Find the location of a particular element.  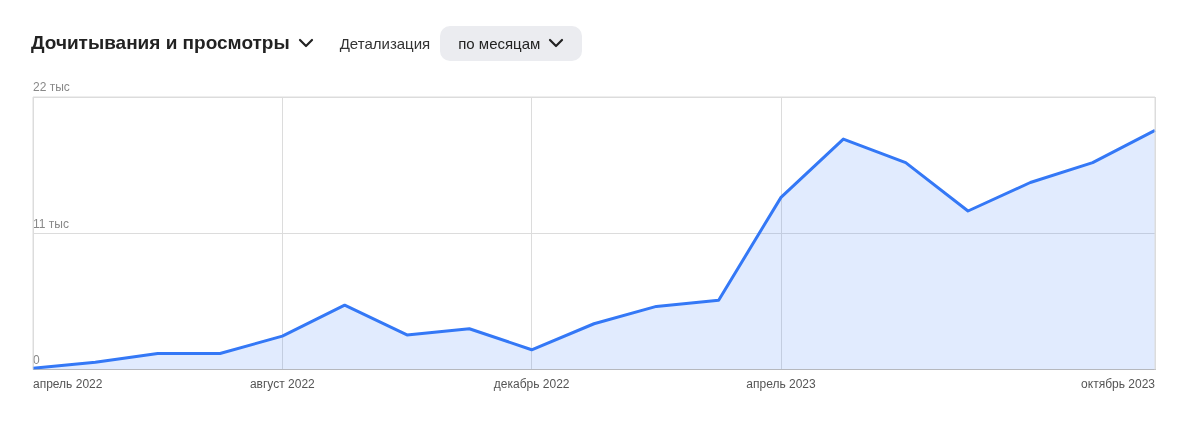

x-tick-label: апрель 2022 is located at coordinates (68, 384).